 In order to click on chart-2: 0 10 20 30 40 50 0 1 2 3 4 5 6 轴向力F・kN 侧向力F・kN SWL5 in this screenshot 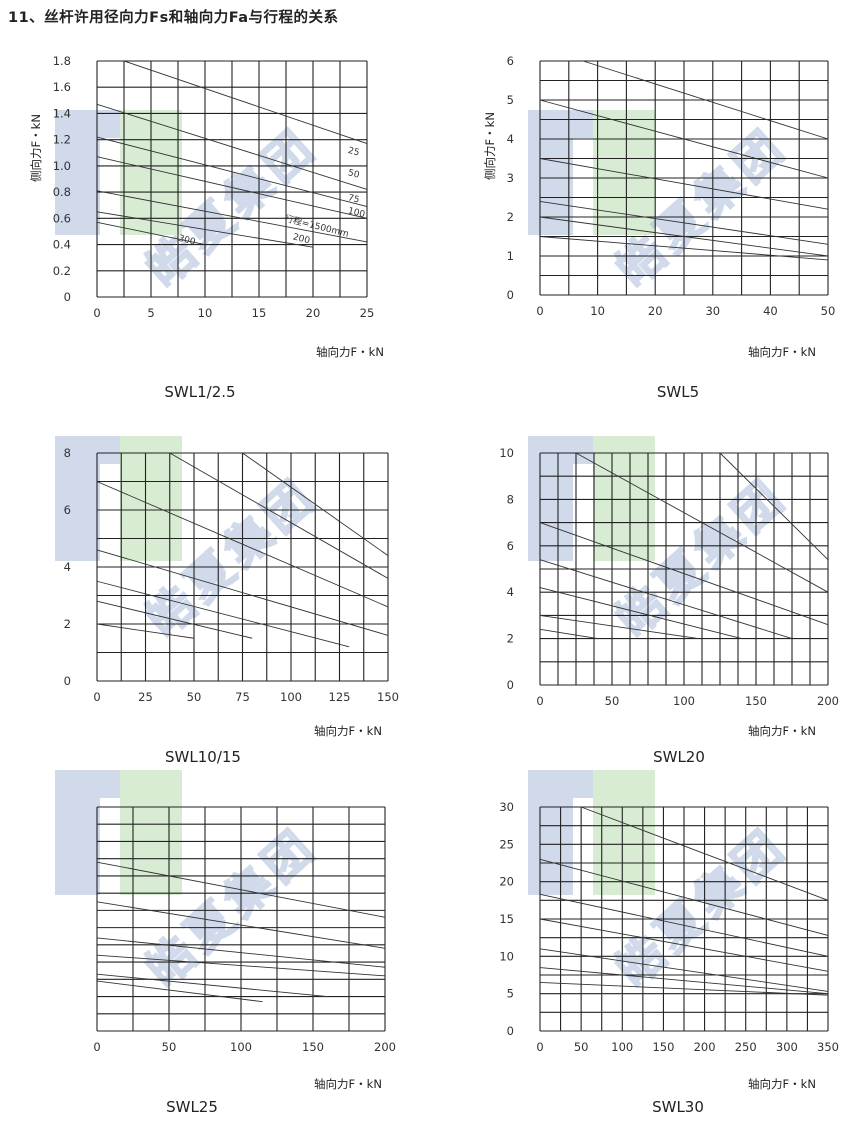, I will do `click(659, 227)`.